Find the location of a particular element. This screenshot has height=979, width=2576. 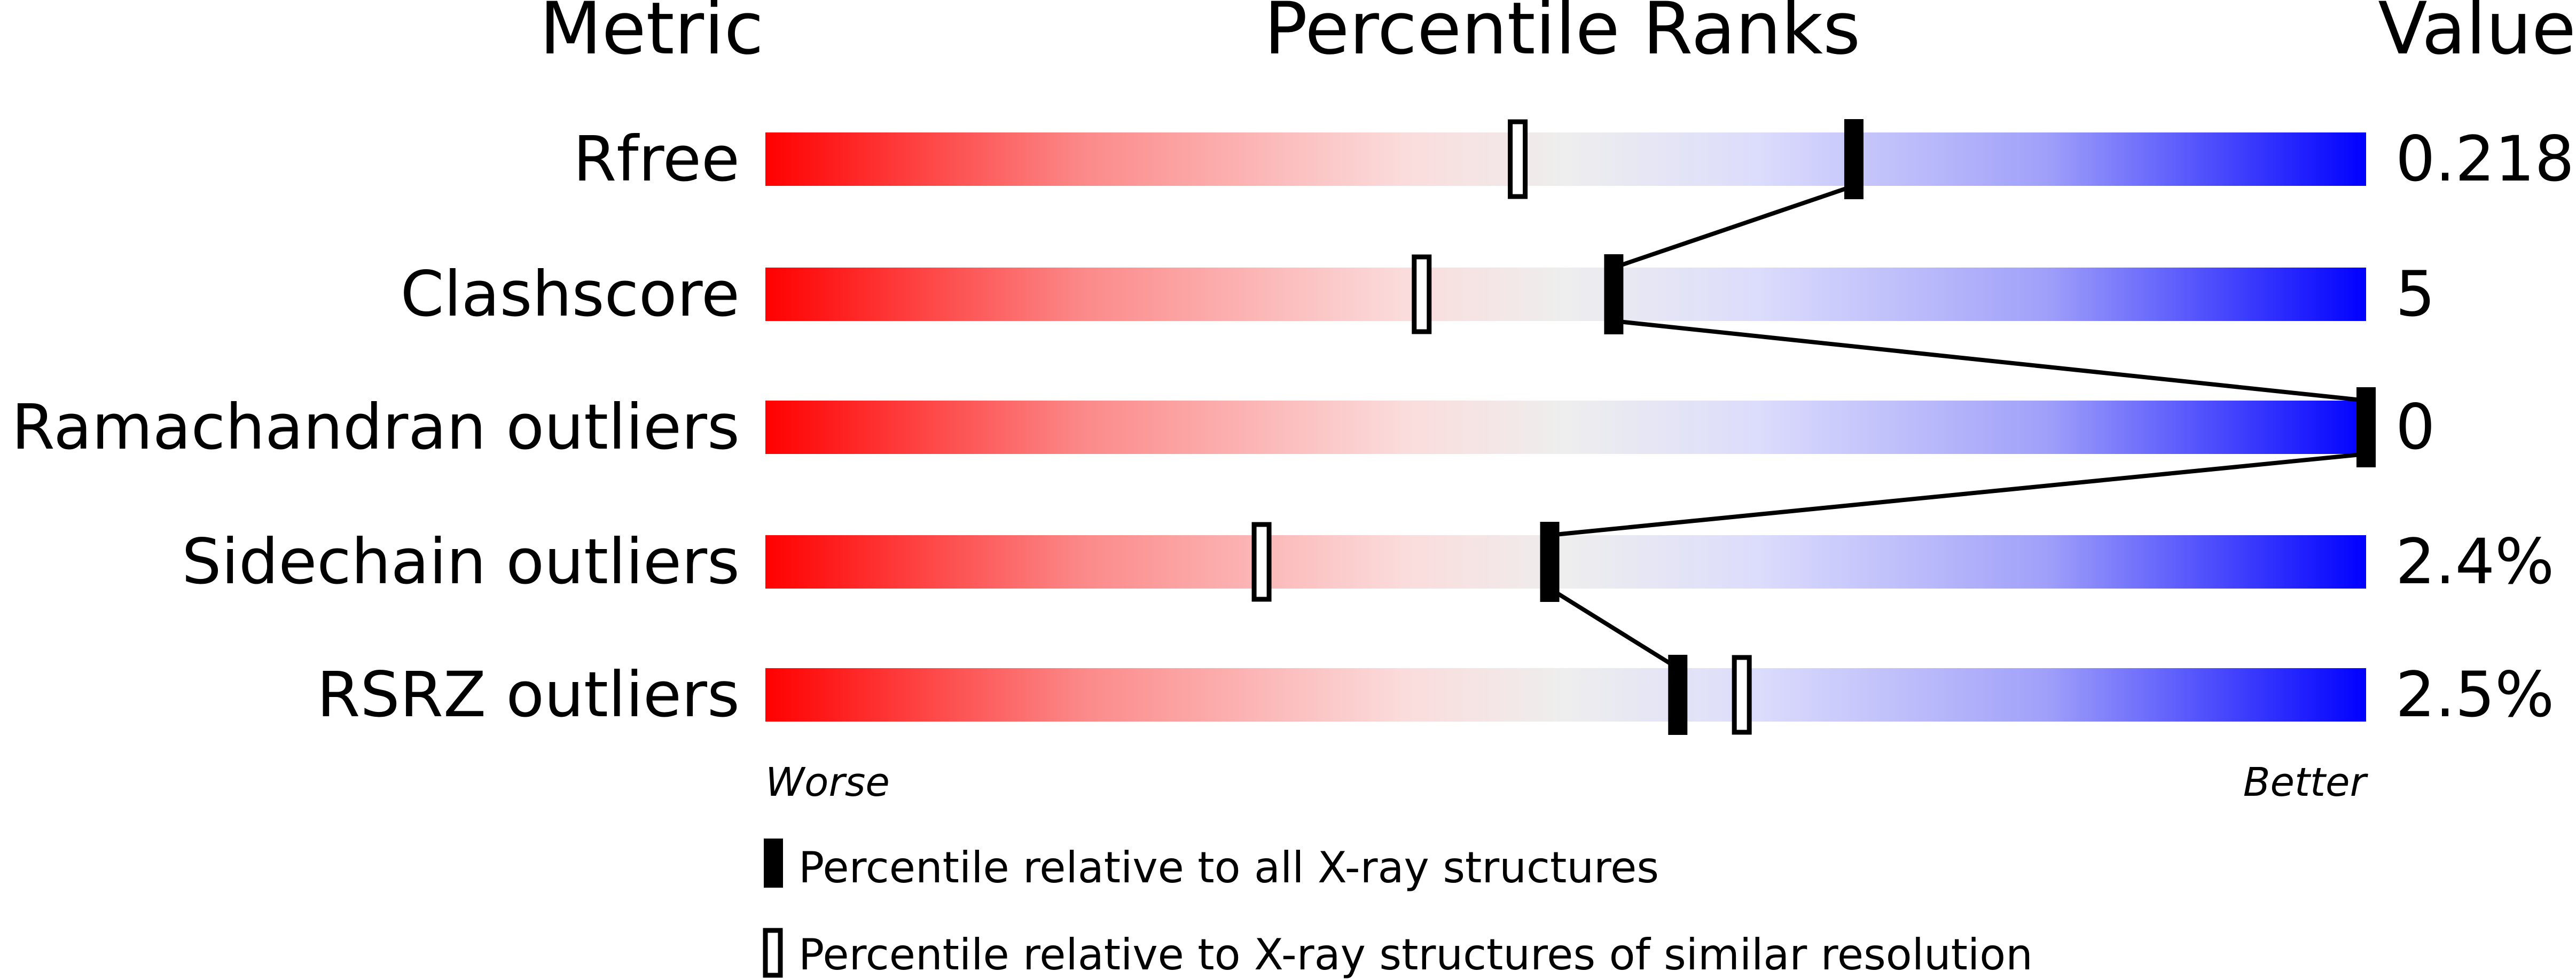

metric-label: Clashscore is located at coordinates (570, 294).